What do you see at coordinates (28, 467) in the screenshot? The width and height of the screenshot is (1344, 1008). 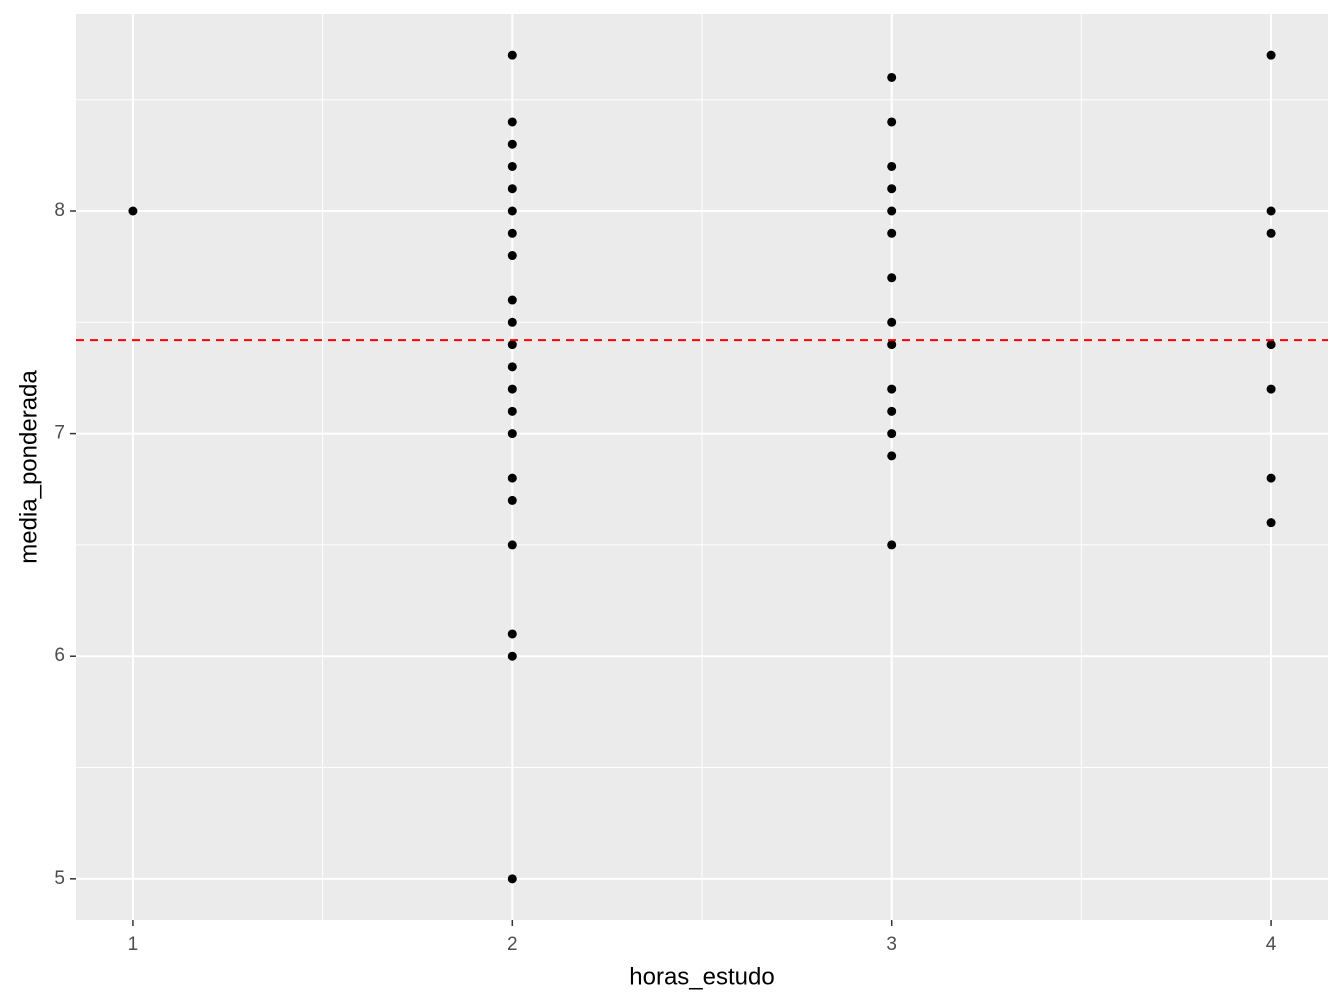 I see `y-axis-title: media_ponderada` at bounding box center [28, 467].